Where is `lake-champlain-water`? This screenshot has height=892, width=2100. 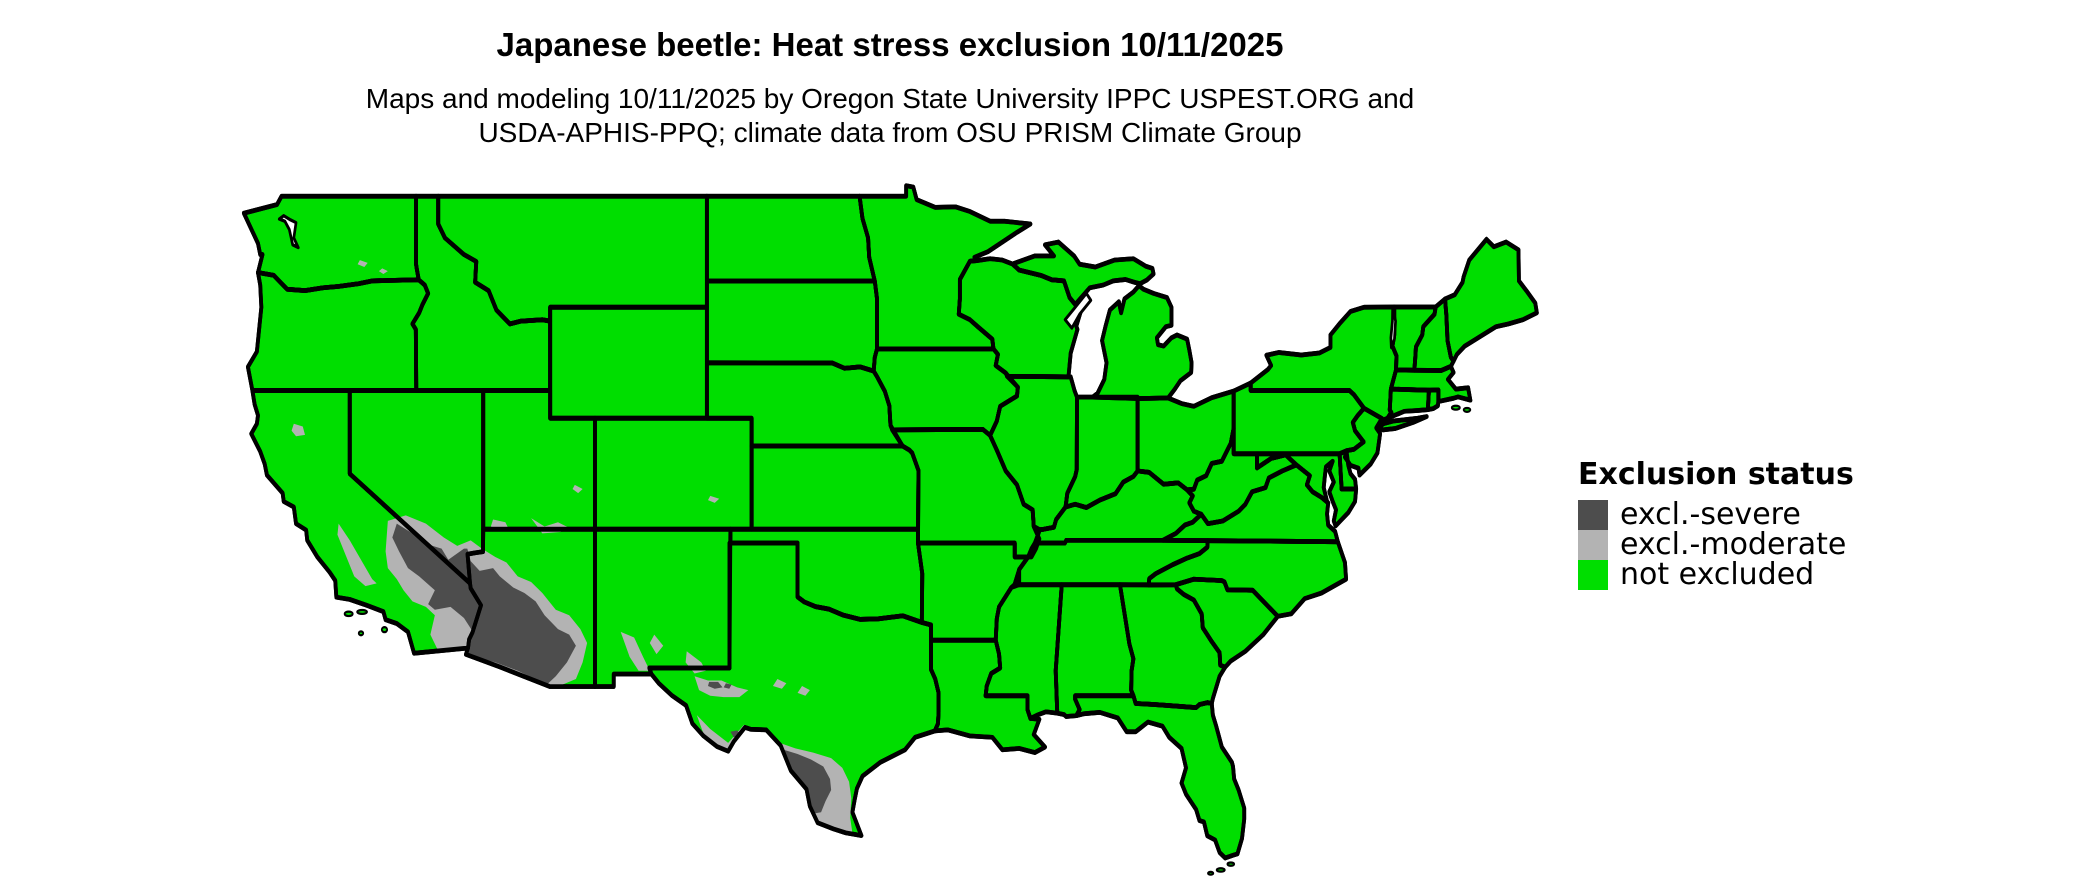
lake-champlain-water is located at coordinates (1393, 327).